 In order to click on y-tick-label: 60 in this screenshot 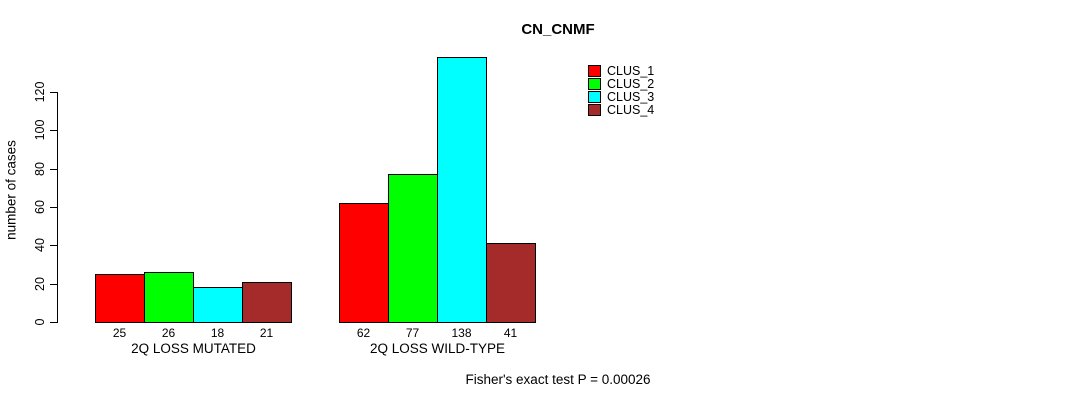, I will do `click(40, 207)`.